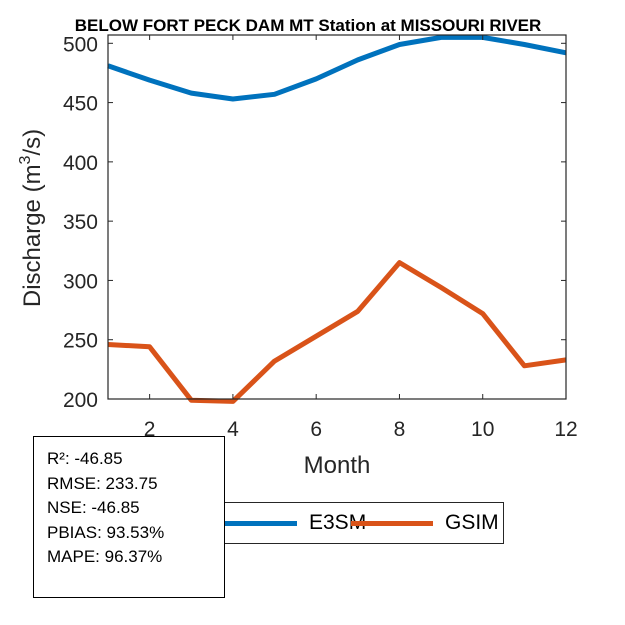  Describe the element at coordinates (32, 142) in the screenshot. I see `y-axis-label-end: /s)` at that location.